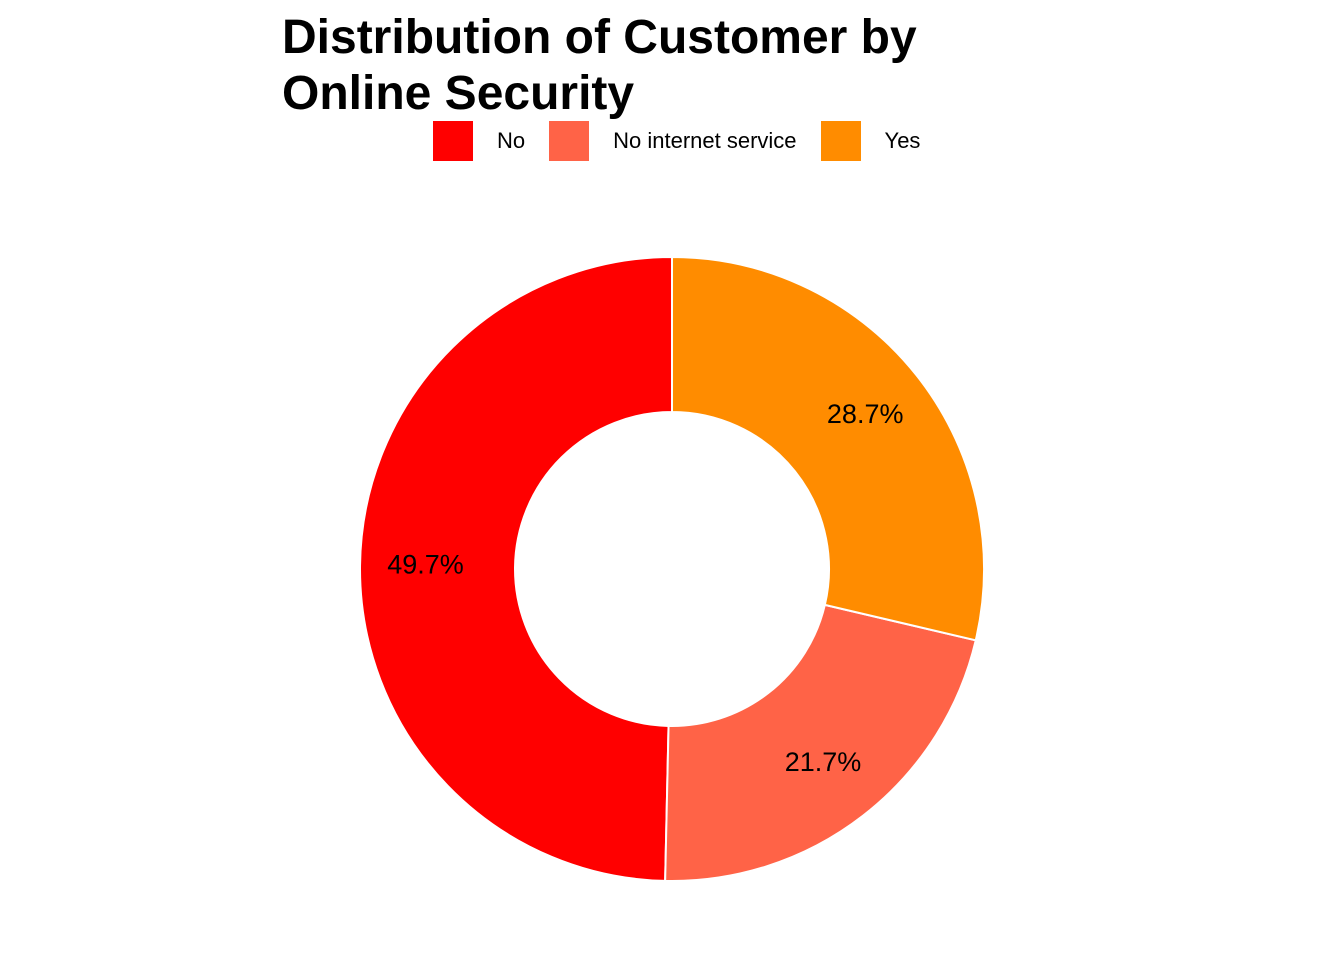 The image size is (1344, 960). Describe the element at coordinates (599, 37) in the screenshot. I see `chart-title-line-1: Distribution of Customer by` at that location.